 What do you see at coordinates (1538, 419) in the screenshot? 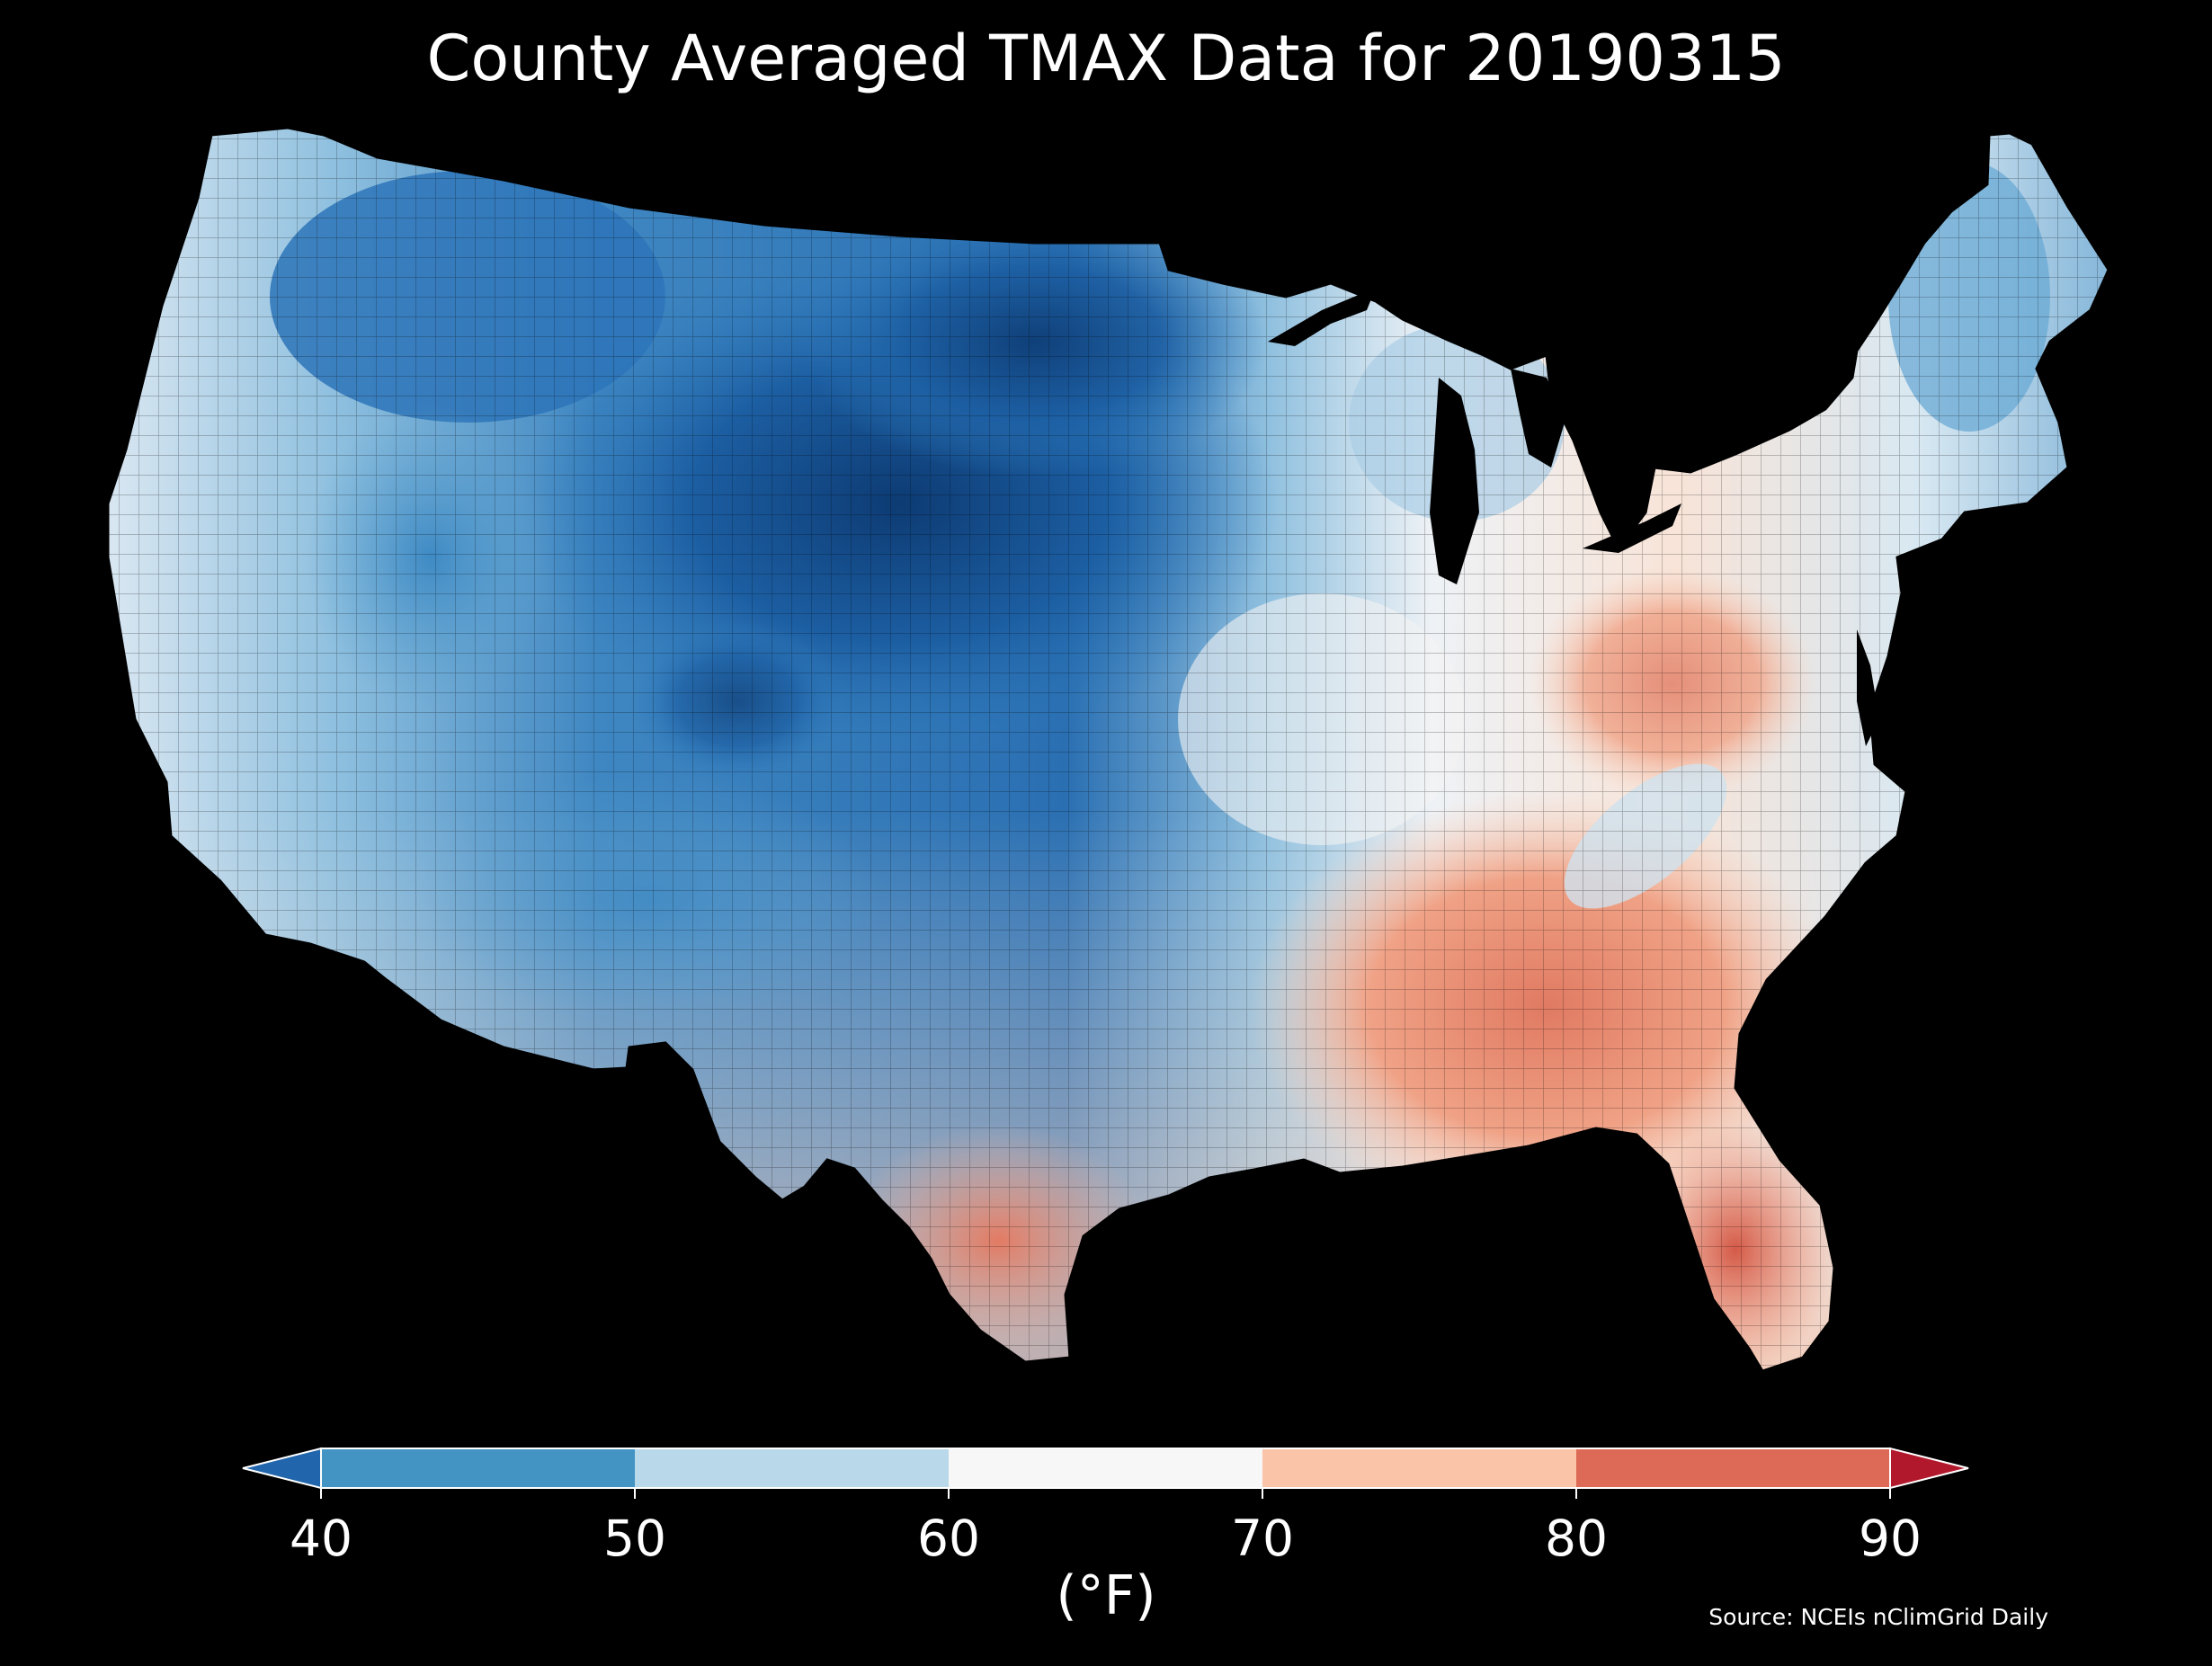
I see `lake-huron` at bounding box center [1538, 419].